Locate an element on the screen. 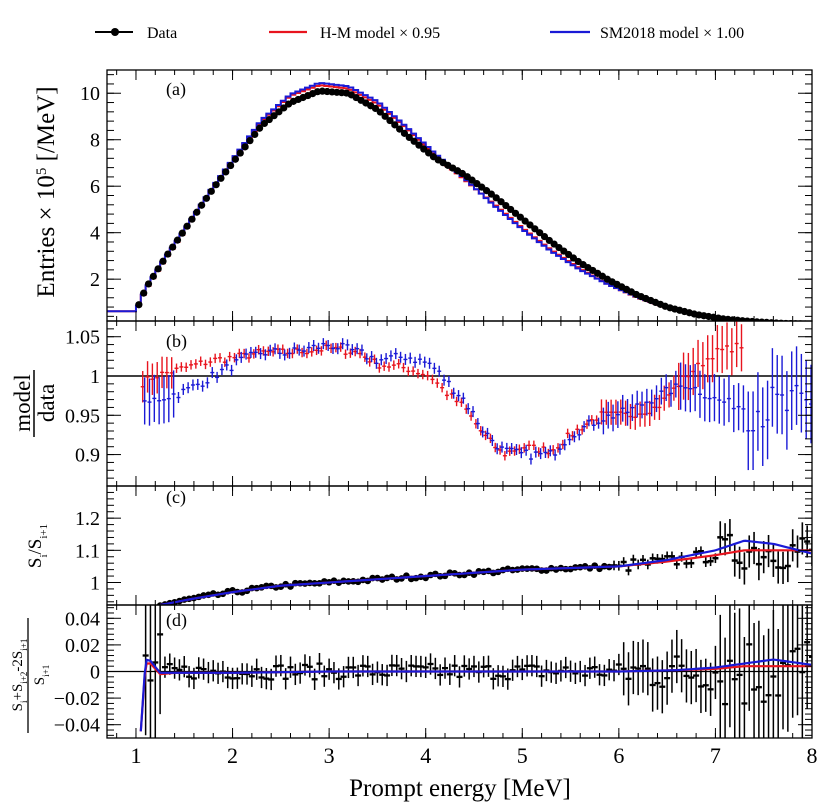 Image resolution: width=830 pixels, height=807 pixels. y-tick-label: 10 is located at coordinates (90, 94).